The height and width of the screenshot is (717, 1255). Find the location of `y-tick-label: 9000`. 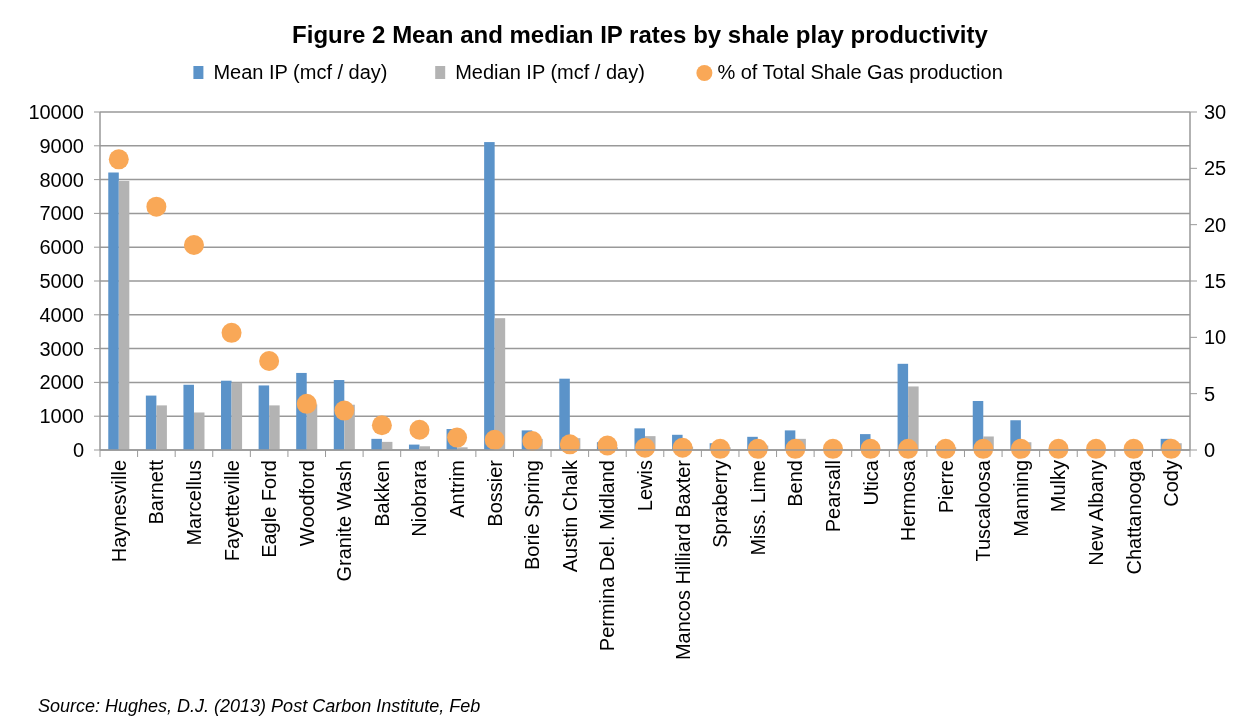

y-tick-label: 9000 is located at coordinates (61, 145).